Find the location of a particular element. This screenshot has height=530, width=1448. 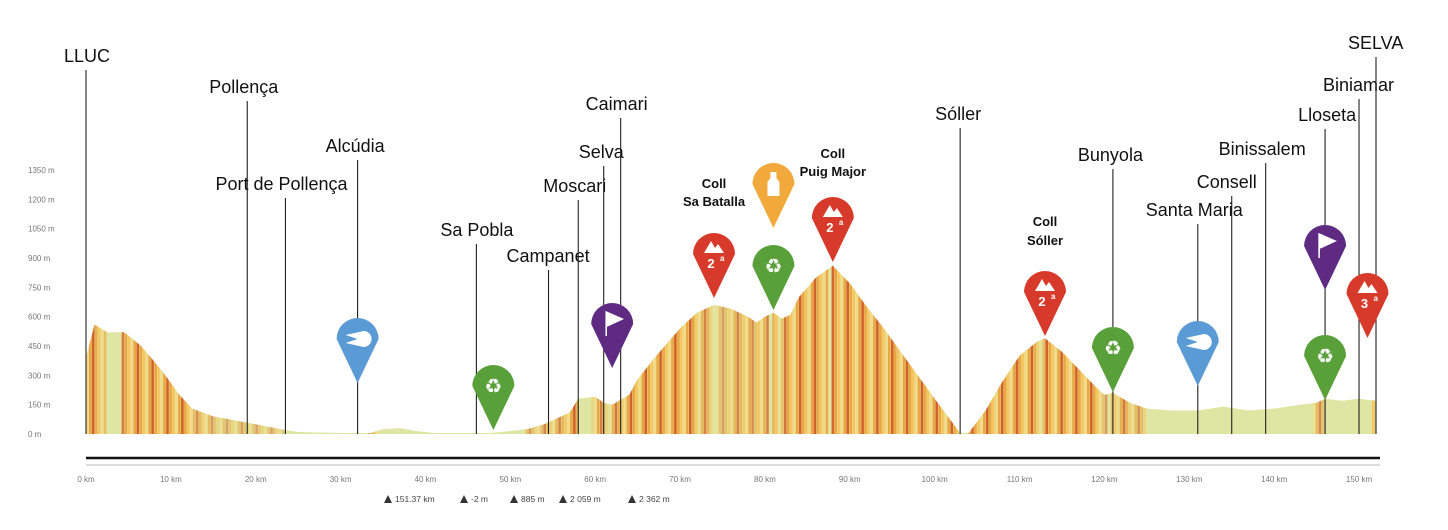

town-label: Sóller is located at coordinates (958, 114).